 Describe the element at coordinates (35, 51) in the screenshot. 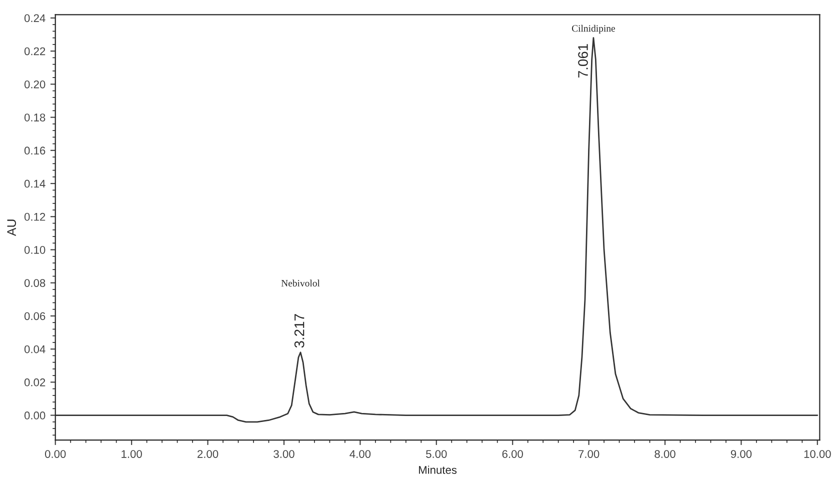

I see `y-tick-label: 0.22` at that location.